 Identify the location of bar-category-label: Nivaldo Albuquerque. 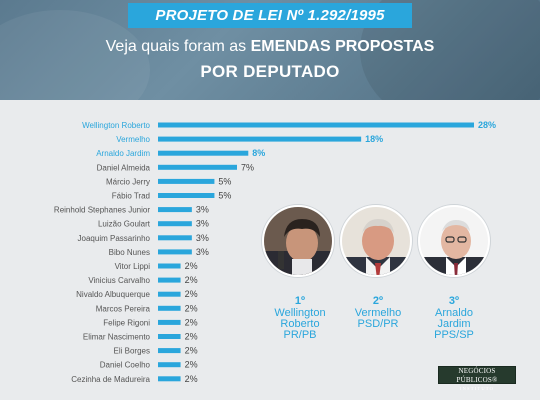
(113, 294).